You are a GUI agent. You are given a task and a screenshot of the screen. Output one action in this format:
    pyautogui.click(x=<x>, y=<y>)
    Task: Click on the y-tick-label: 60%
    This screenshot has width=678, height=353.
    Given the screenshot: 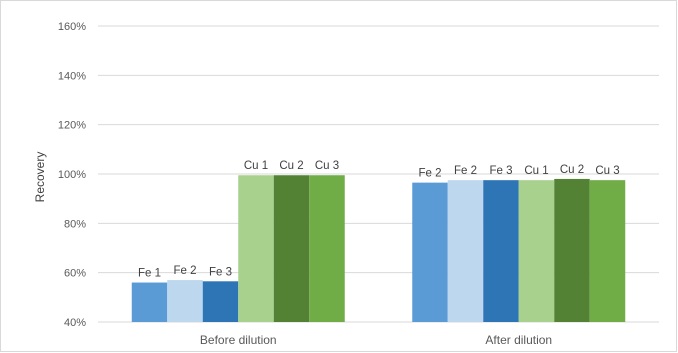 What is the action you would take?
    pyautogui.click(x=75, y=274)
    